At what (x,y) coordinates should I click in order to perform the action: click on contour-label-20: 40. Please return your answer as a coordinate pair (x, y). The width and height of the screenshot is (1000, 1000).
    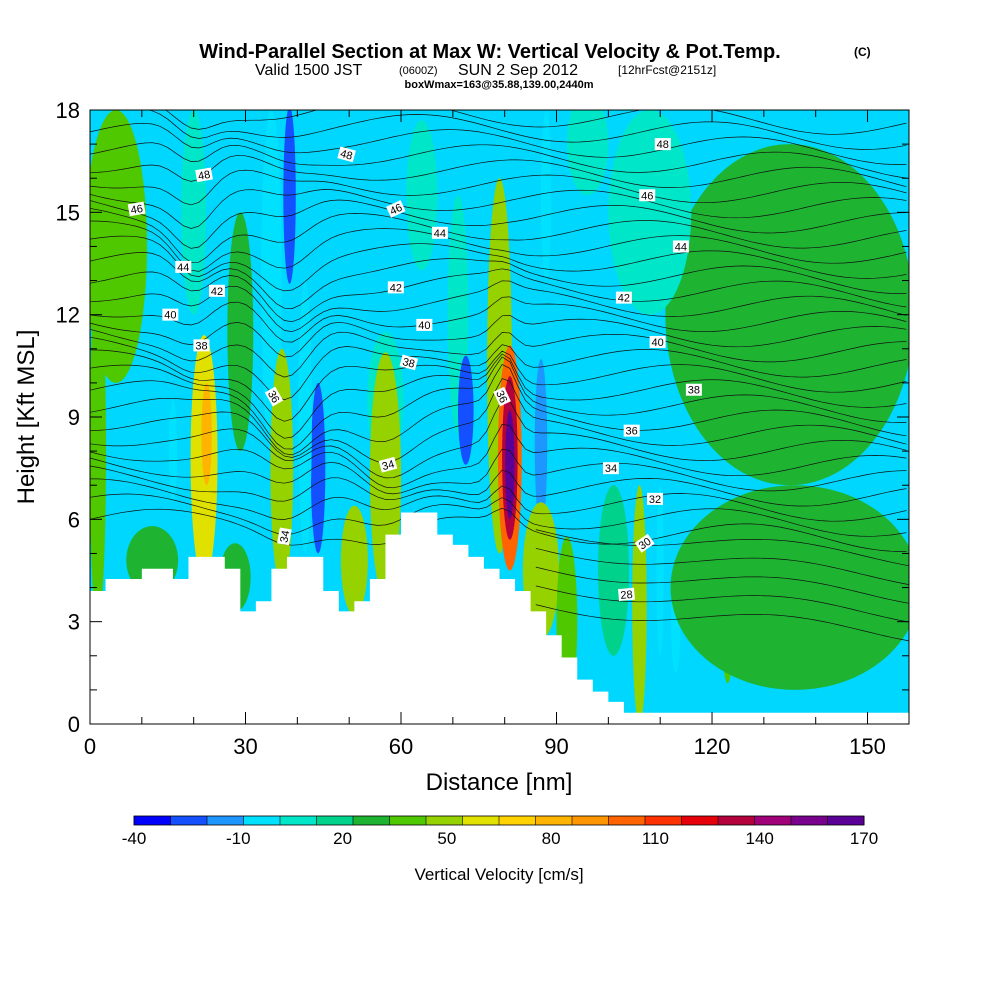
    Looking at the image, I should click on (657, 342).